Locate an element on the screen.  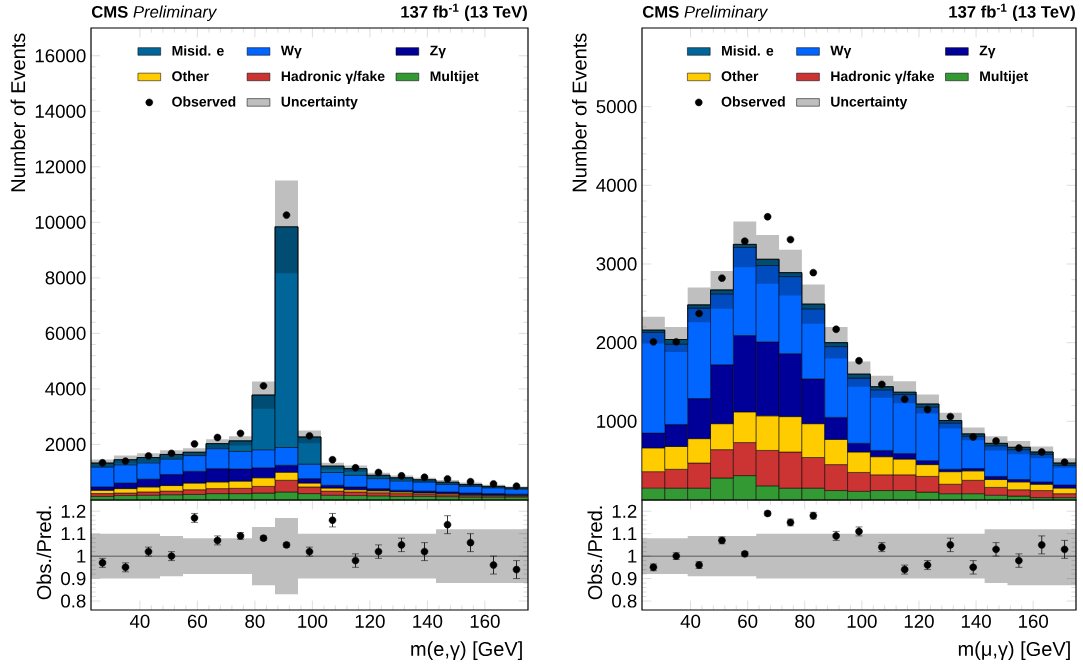
x-axis-title: m(μ,γ) [GeV] is located at coordinates (1014, 650).